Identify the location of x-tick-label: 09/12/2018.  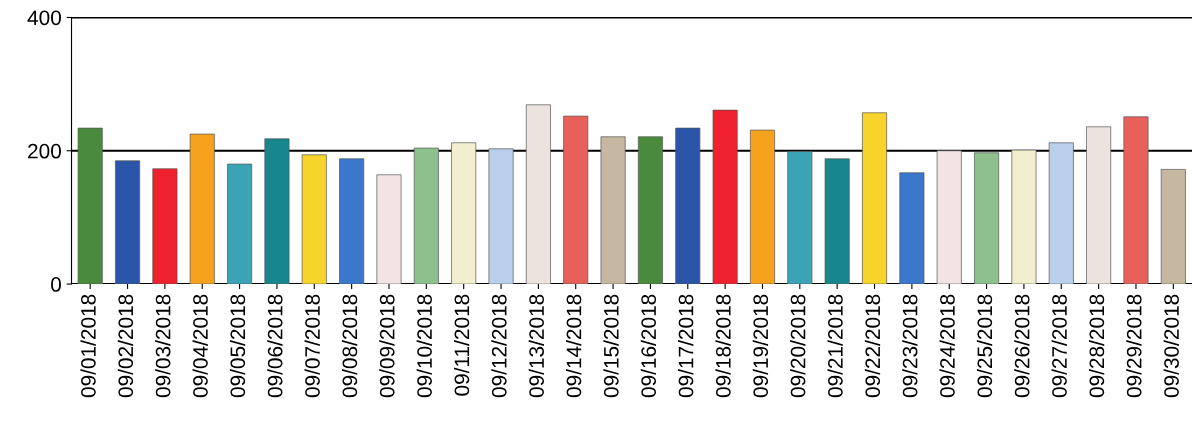
(499, 346).